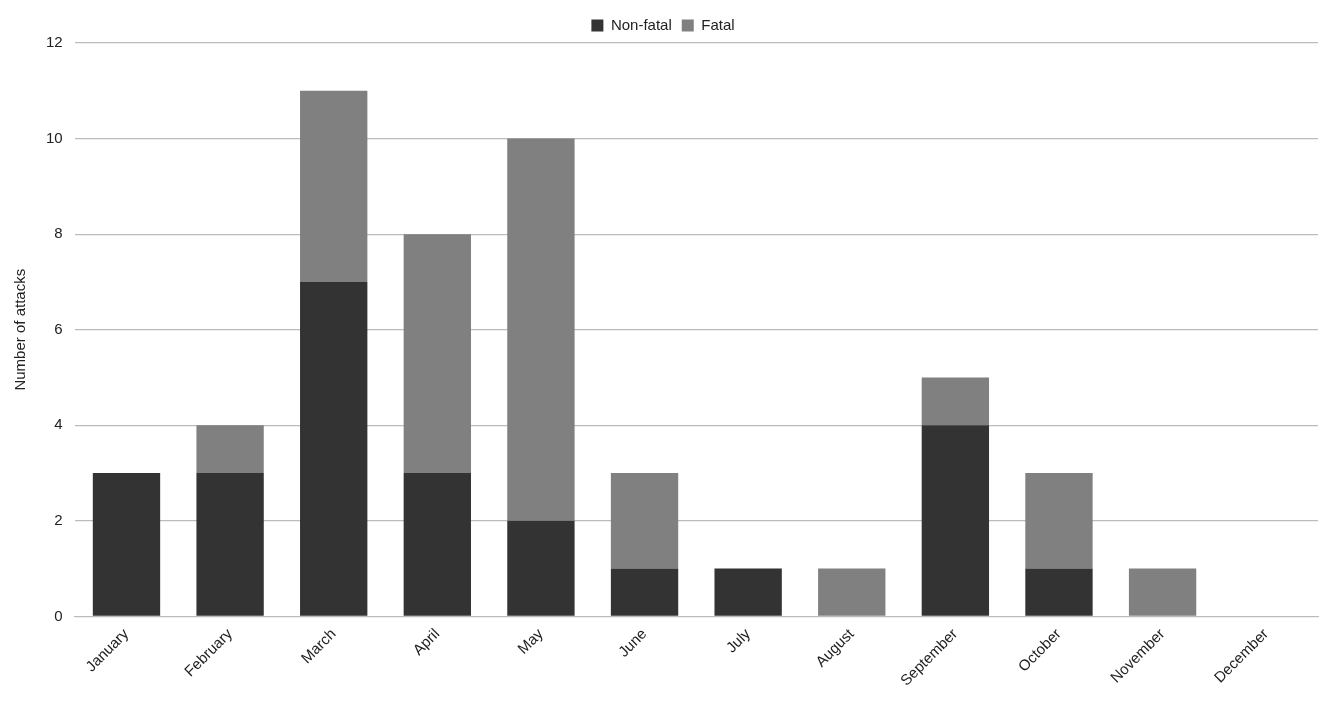  I want to click on y-tick-label: 10, so click(54, 137).